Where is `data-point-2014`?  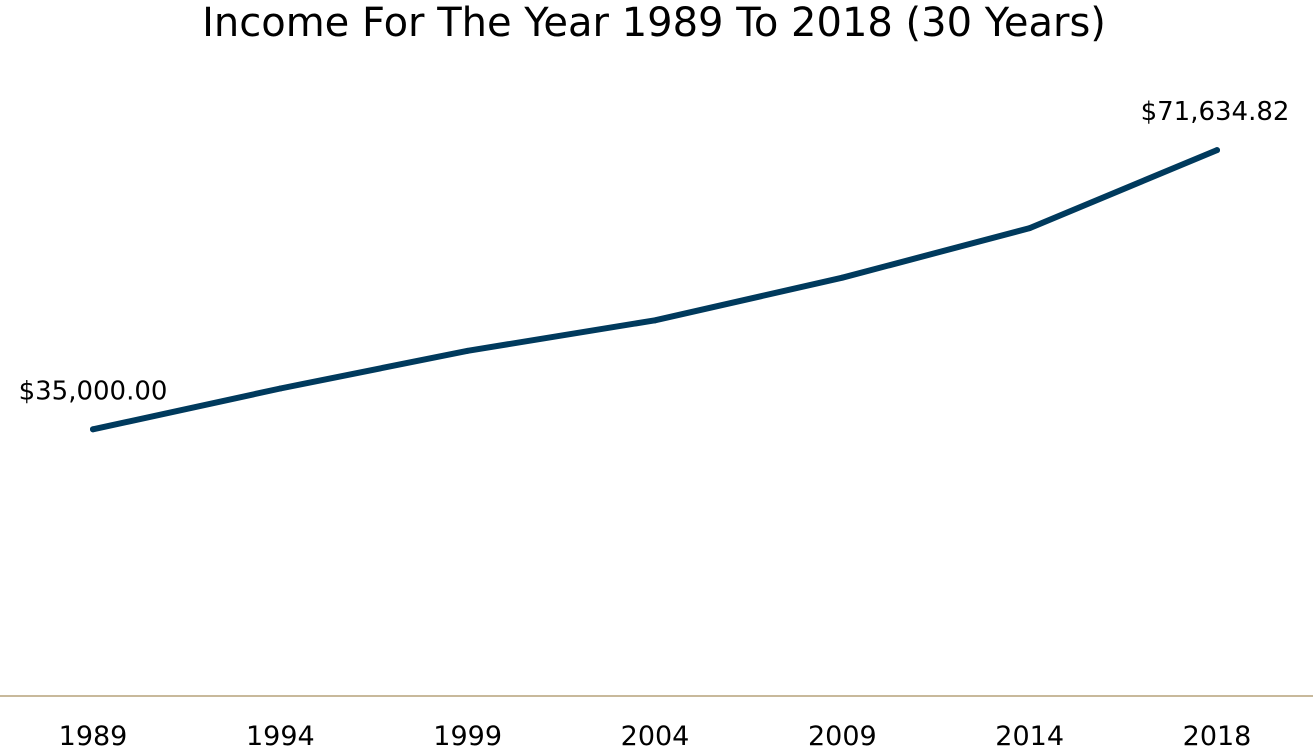 data-point-2014 is located at coordinates (1029, 228).